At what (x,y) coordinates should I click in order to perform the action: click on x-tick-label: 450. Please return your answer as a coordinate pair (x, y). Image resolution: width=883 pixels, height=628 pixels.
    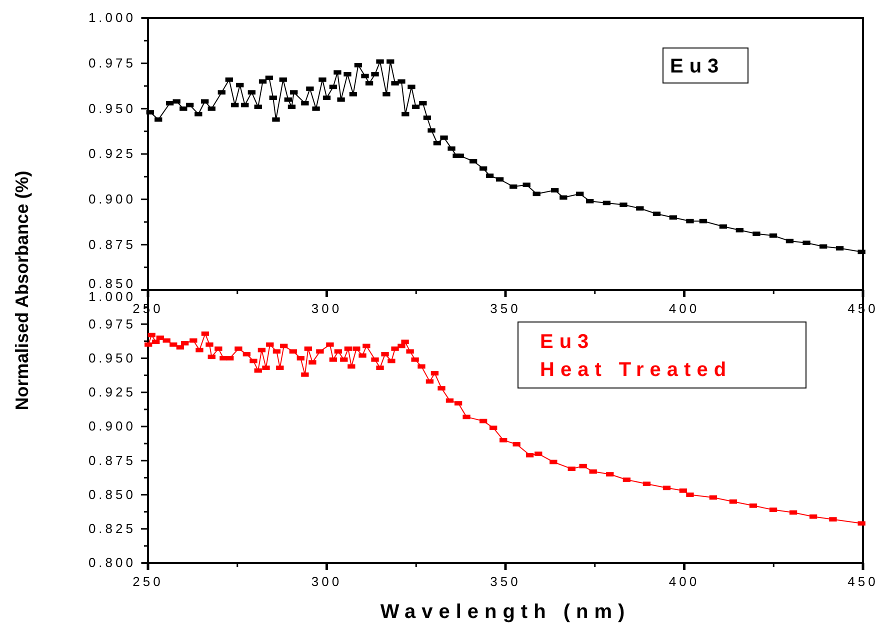
    Looking at the image, I should click on (863, 582).